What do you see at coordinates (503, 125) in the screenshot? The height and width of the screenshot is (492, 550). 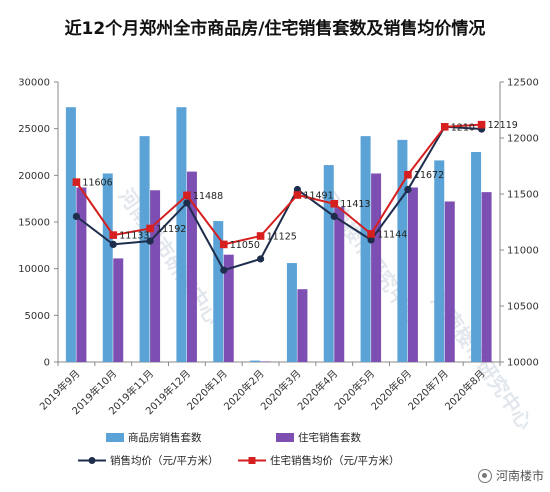 I see `data-label: 12119` at bounding box center [503, 125].